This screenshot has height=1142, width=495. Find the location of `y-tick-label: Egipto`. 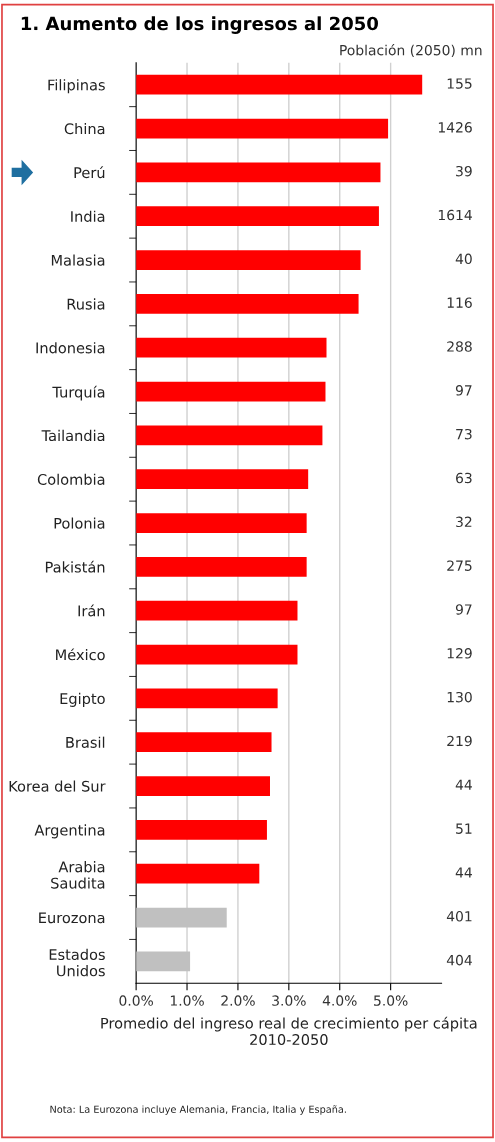

y-tick-label: Egipto is located at coordinates (82, 699).